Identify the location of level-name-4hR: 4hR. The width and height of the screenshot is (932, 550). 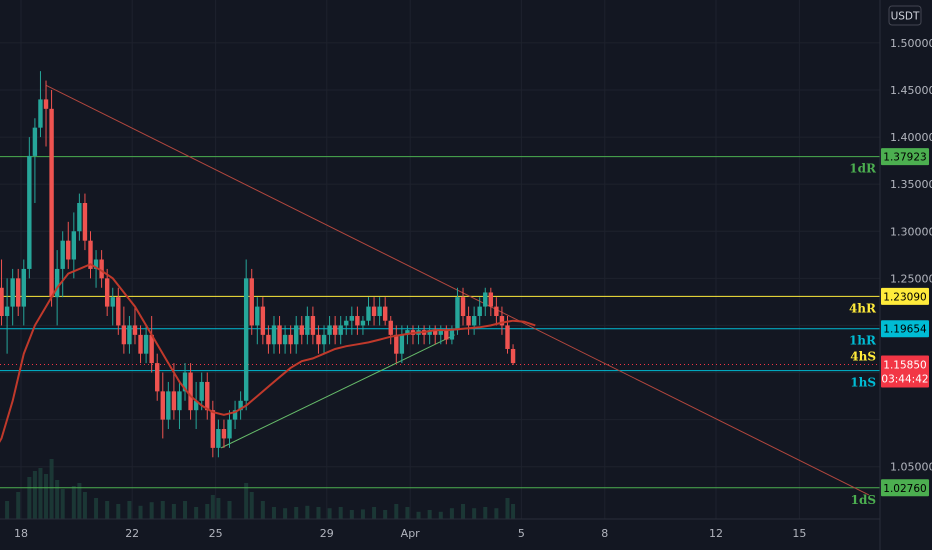
(863, 308).